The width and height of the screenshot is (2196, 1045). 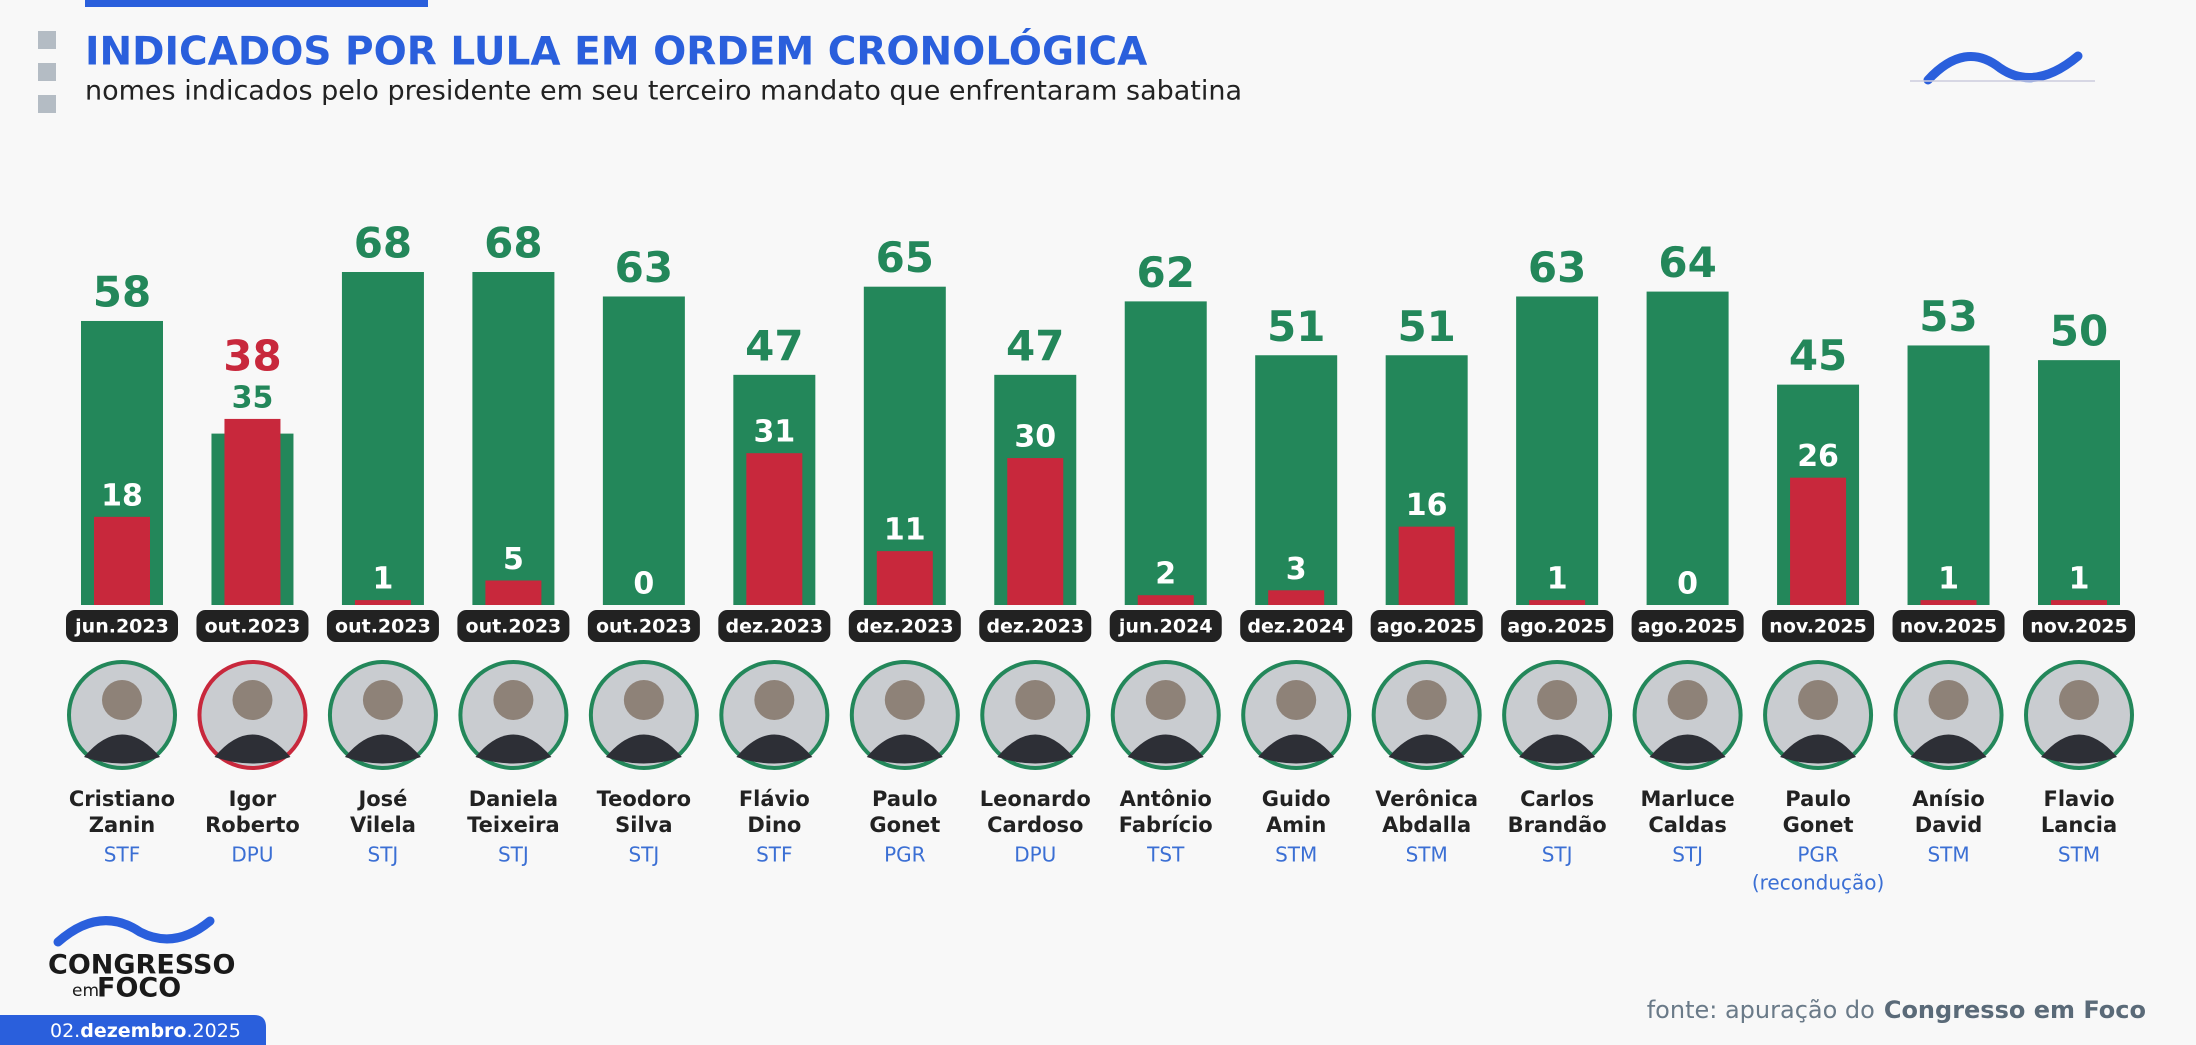 I want to click on value-label-favor: 68, so click(x=513, y=243).